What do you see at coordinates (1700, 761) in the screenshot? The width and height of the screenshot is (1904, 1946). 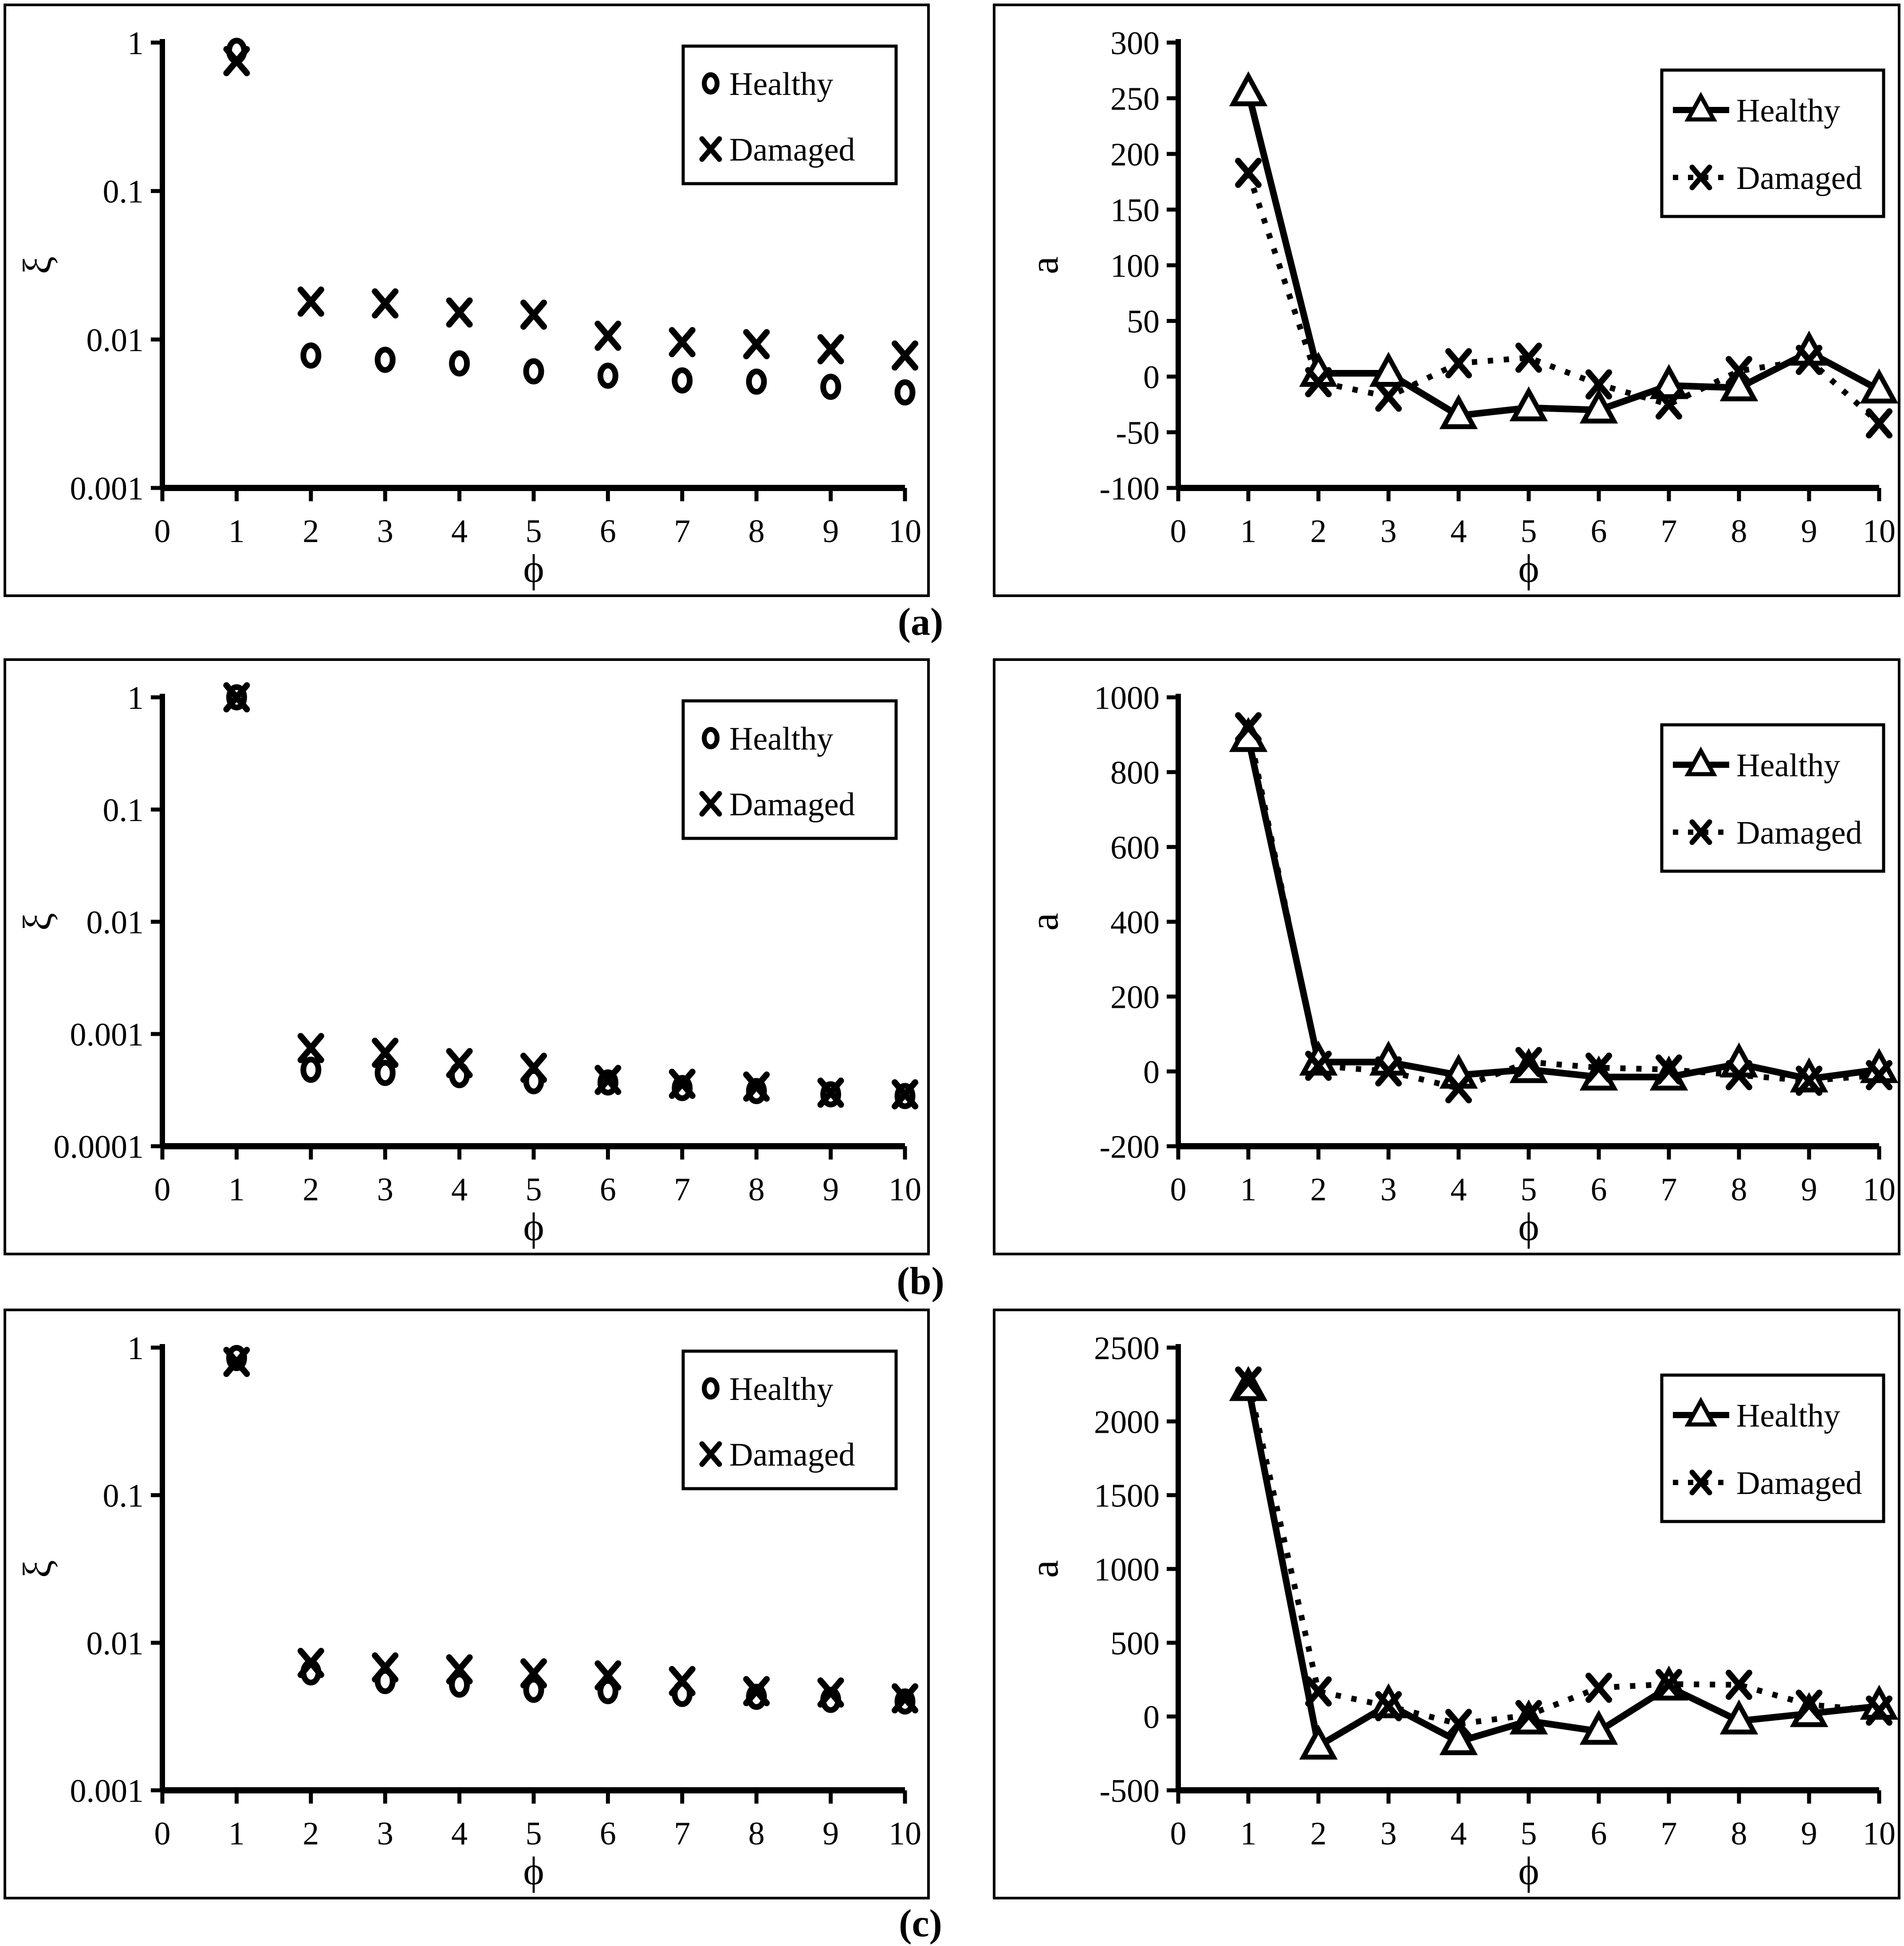 I see `legend-marker-healthy` at bounding box center [1700, 761].